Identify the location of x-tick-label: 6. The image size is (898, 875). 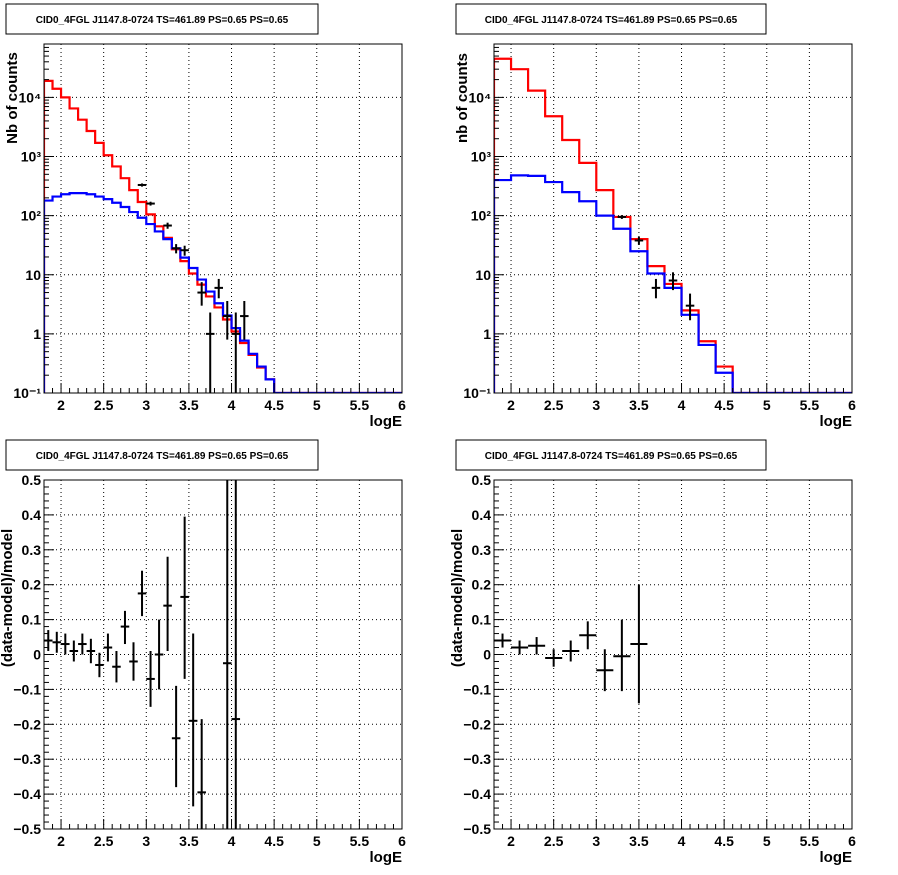
(852, 841).